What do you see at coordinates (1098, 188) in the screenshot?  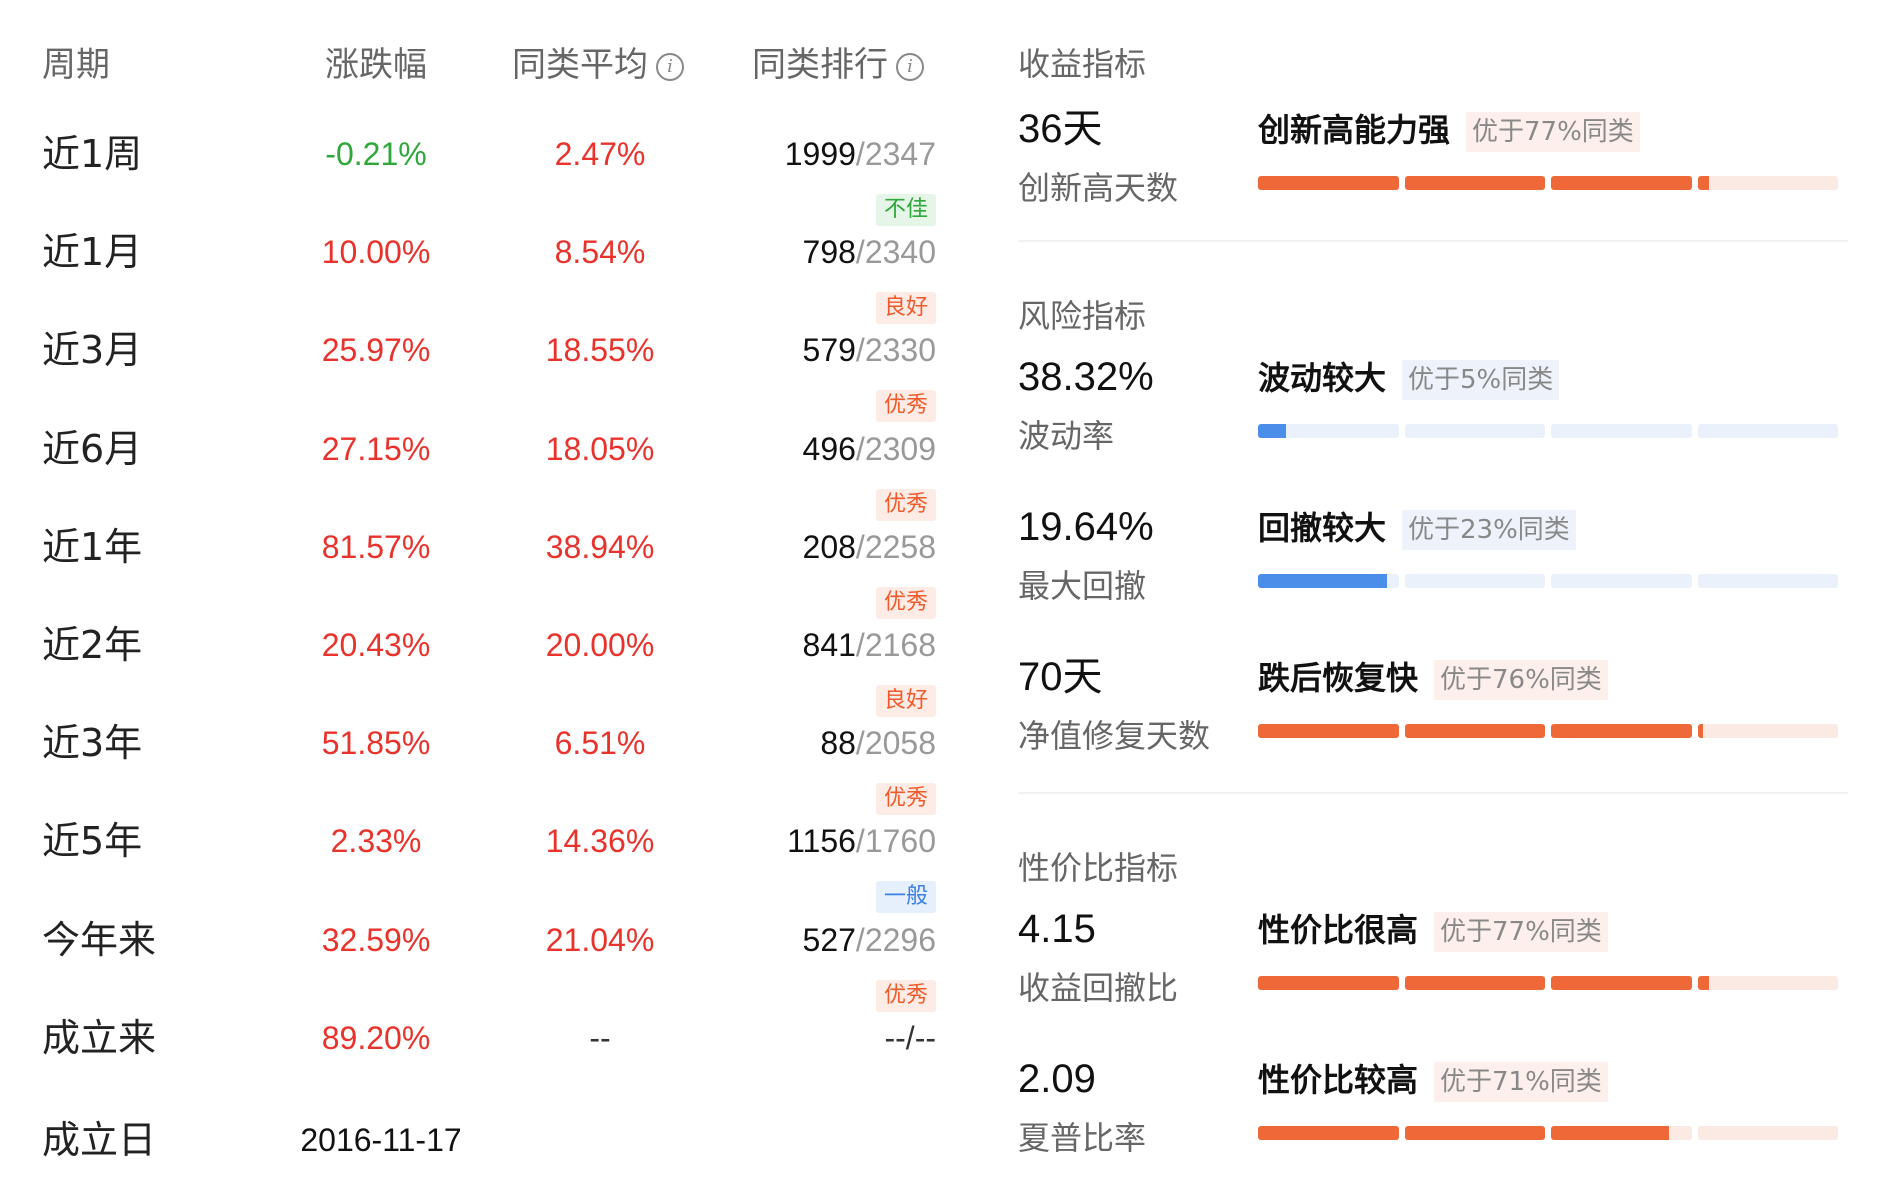 I see `metric-label: 创新高天数` at bounding box center [1098, 188].